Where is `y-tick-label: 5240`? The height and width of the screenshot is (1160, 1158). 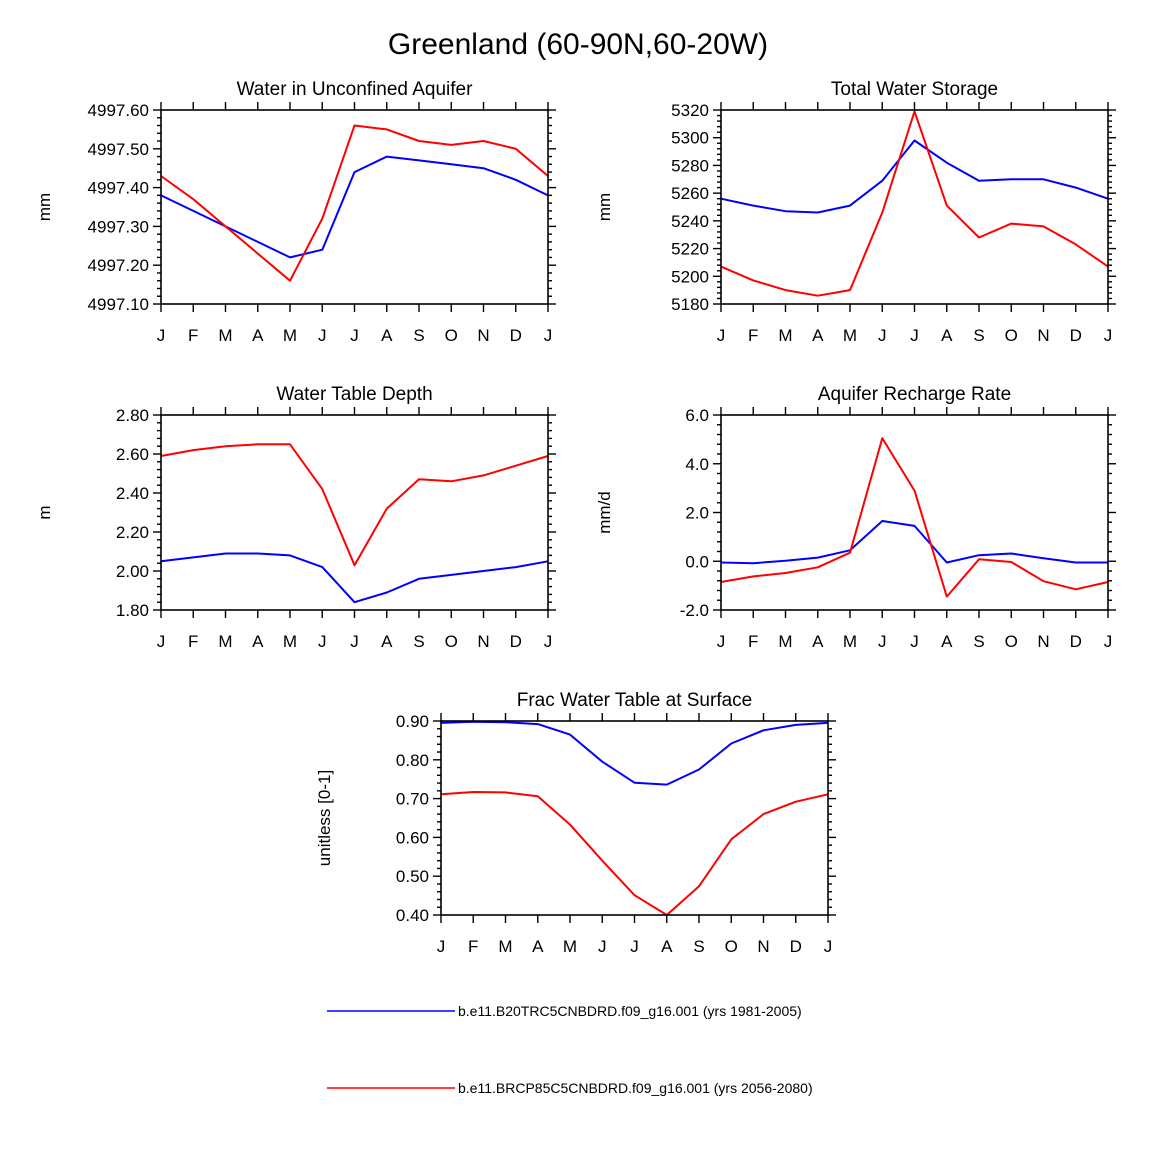 y-tick-label: 5240 is located at coordinates (690, 221).